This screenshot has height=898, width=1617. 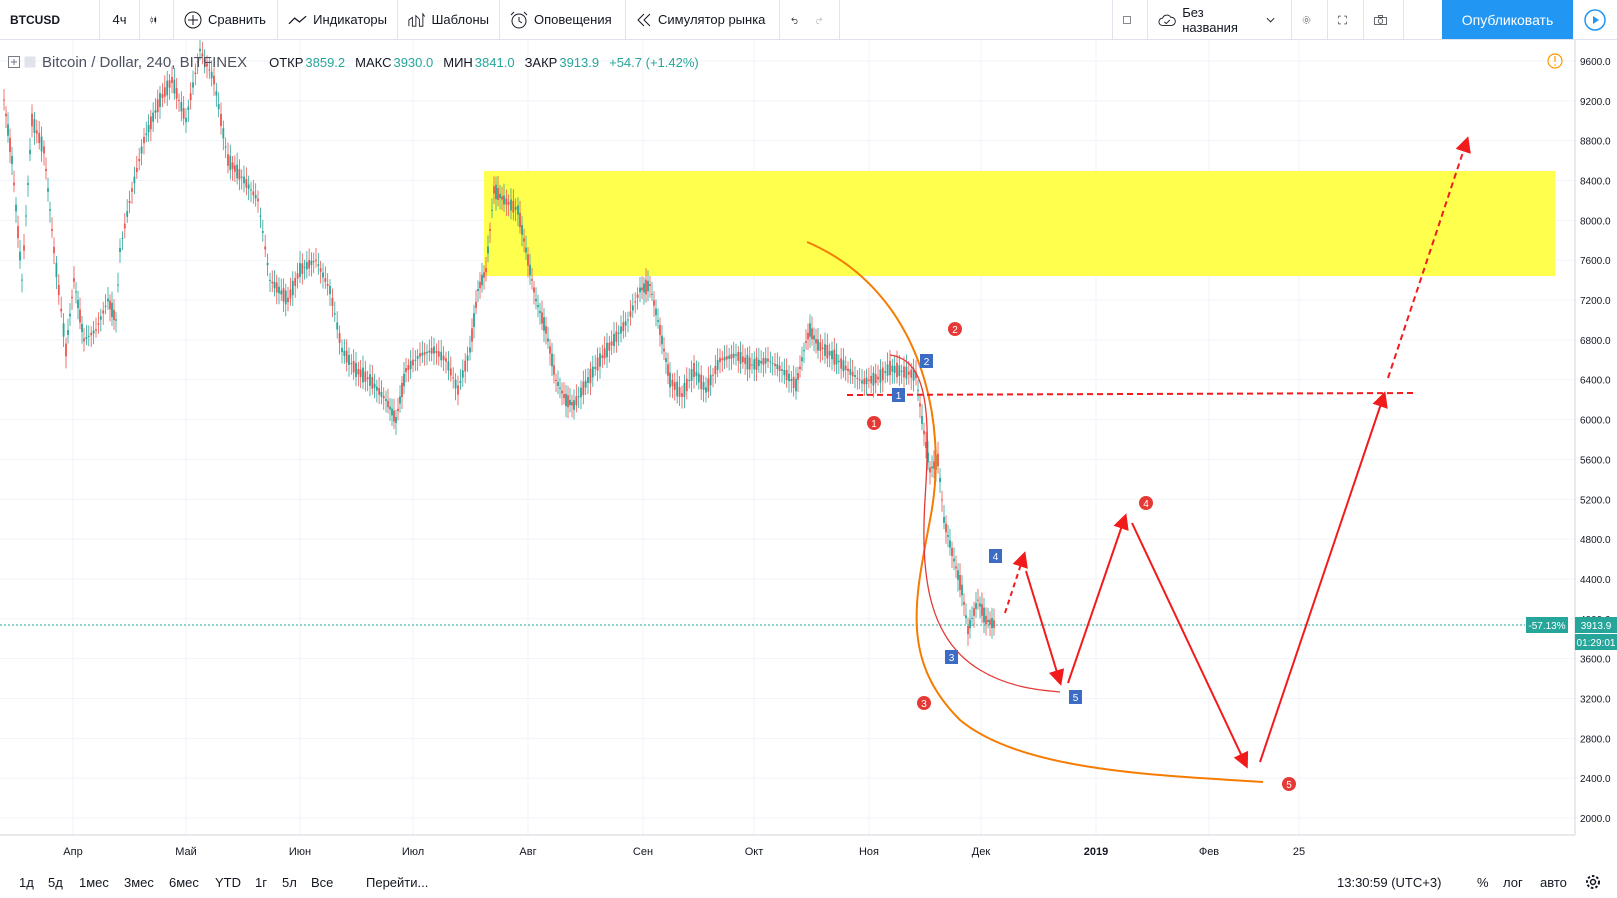 What do you see at coordinates (139, 882) in the screenshot?
I see `range-3m: 3мес` at bounding box center [139, 882].